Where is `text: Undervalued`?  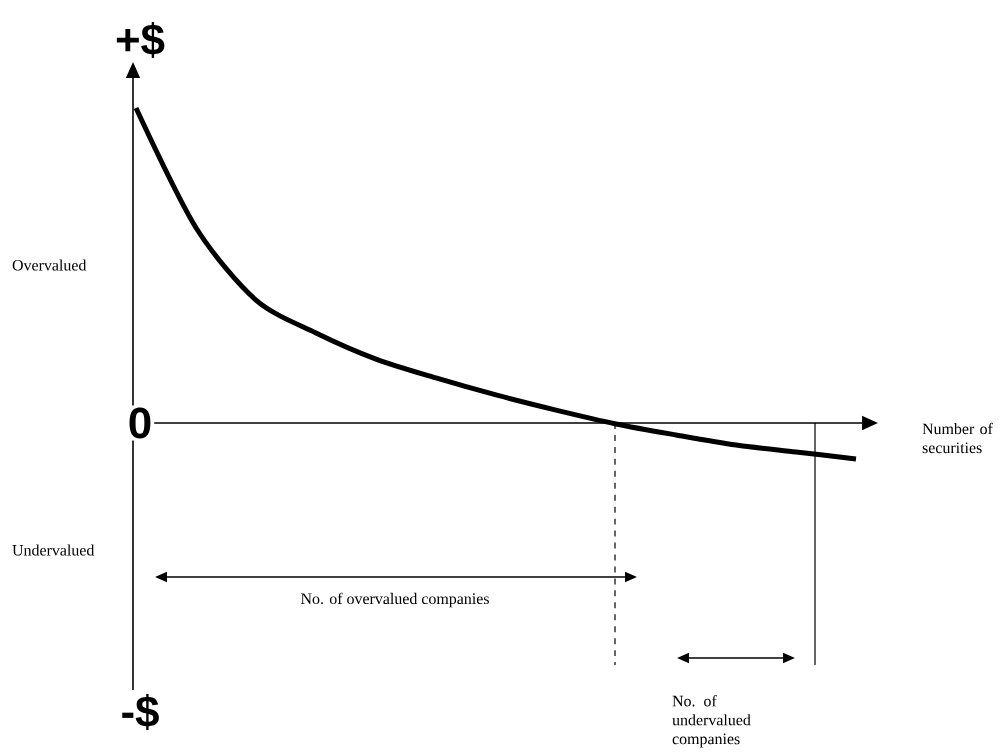
text: Undervalued is located at coordinates (53, 550).